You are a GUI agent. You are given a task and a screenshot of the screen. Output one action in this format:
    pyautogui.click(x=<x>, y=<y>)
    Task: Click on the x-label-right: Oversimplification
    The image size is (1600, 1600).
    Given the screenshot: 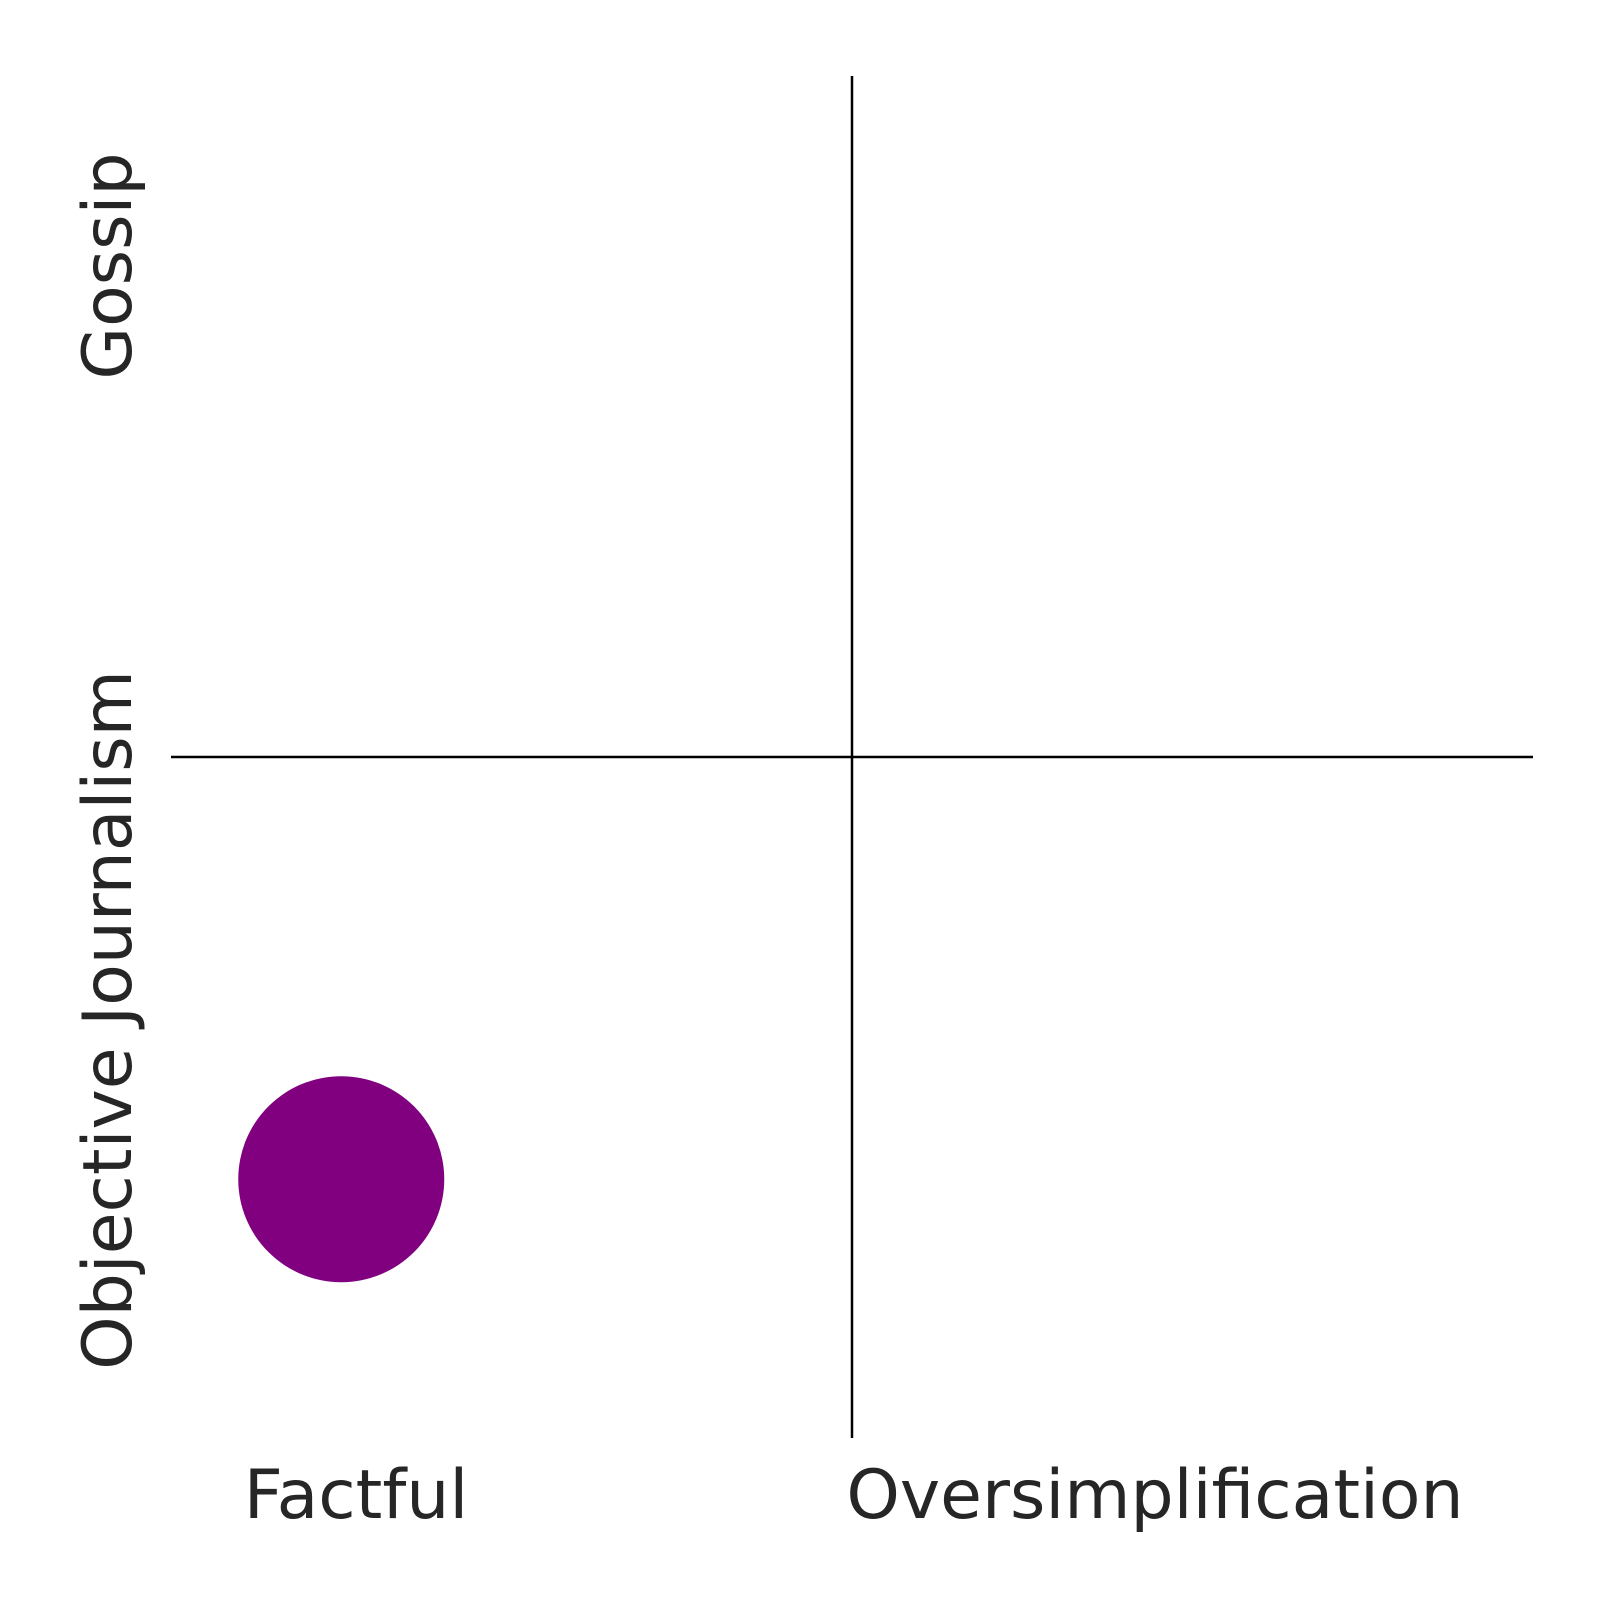 What is the action you would take?
    pyautogui.click(x=1154, y=1495)
    